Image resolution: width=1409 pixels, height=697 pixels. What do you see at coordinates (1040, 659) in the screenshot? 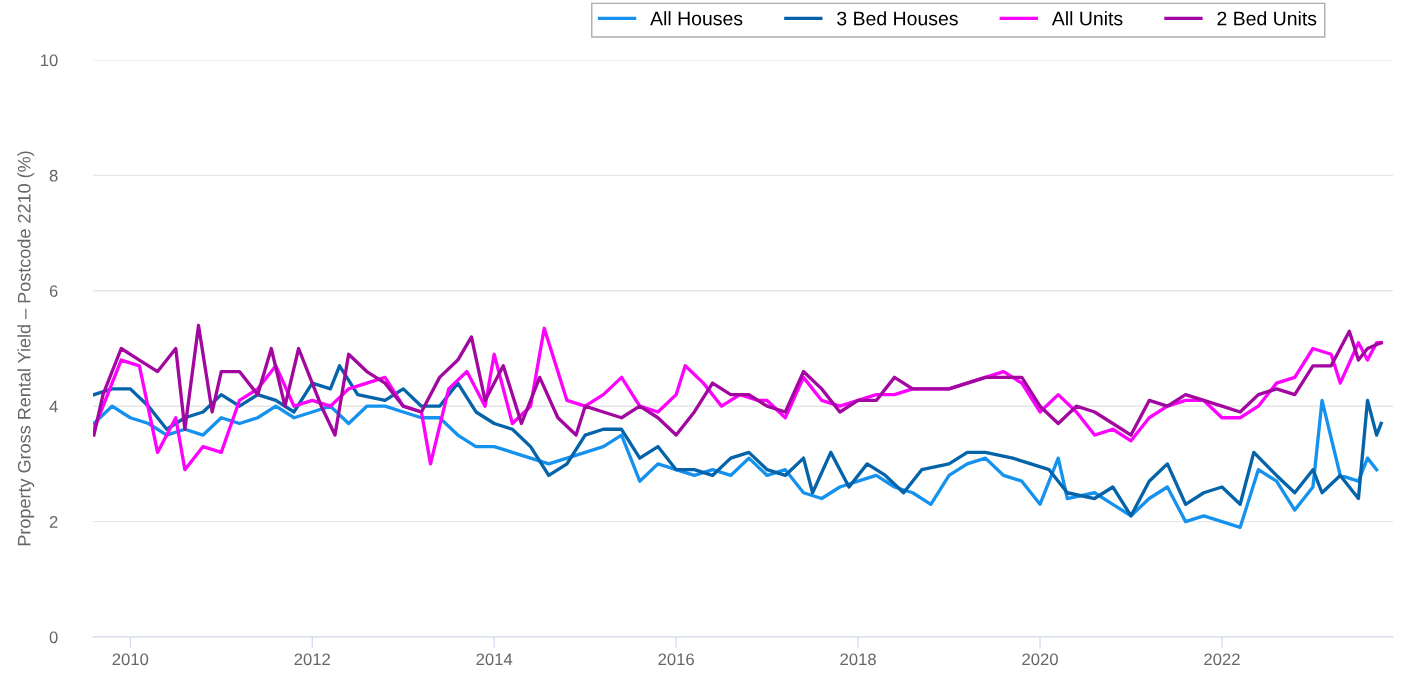
I see `x-tick-label: 2020` at bounding box center [1040, 659].